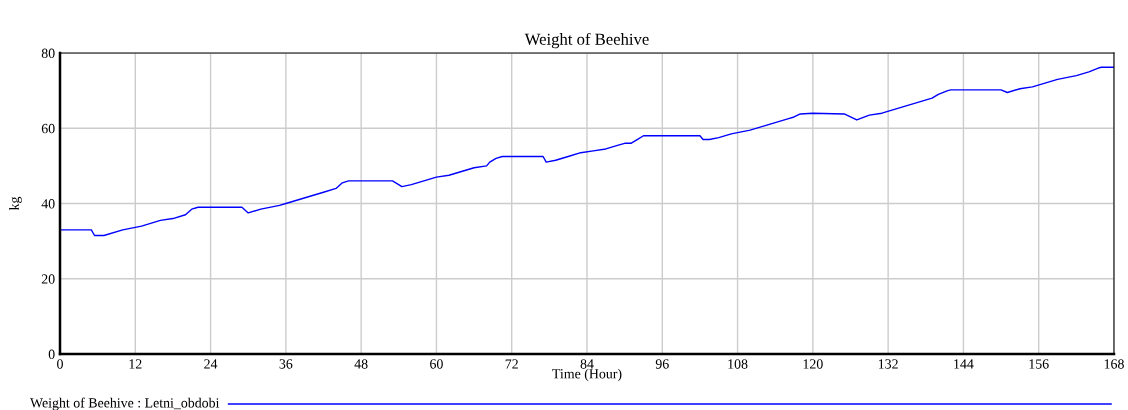 This screenshot has width=1128, height=410. Describe the element at coordinates (511, 364) in the screenshot. I see `x-tick-label: 72` at that location.